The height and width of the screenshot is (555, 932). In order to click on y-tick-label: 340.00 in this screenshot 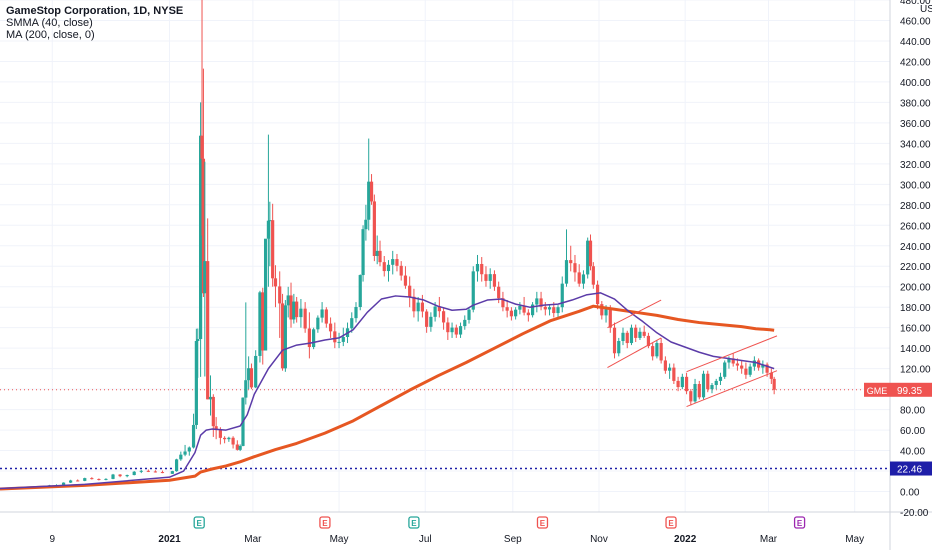, I will do `click(915, 144)`.